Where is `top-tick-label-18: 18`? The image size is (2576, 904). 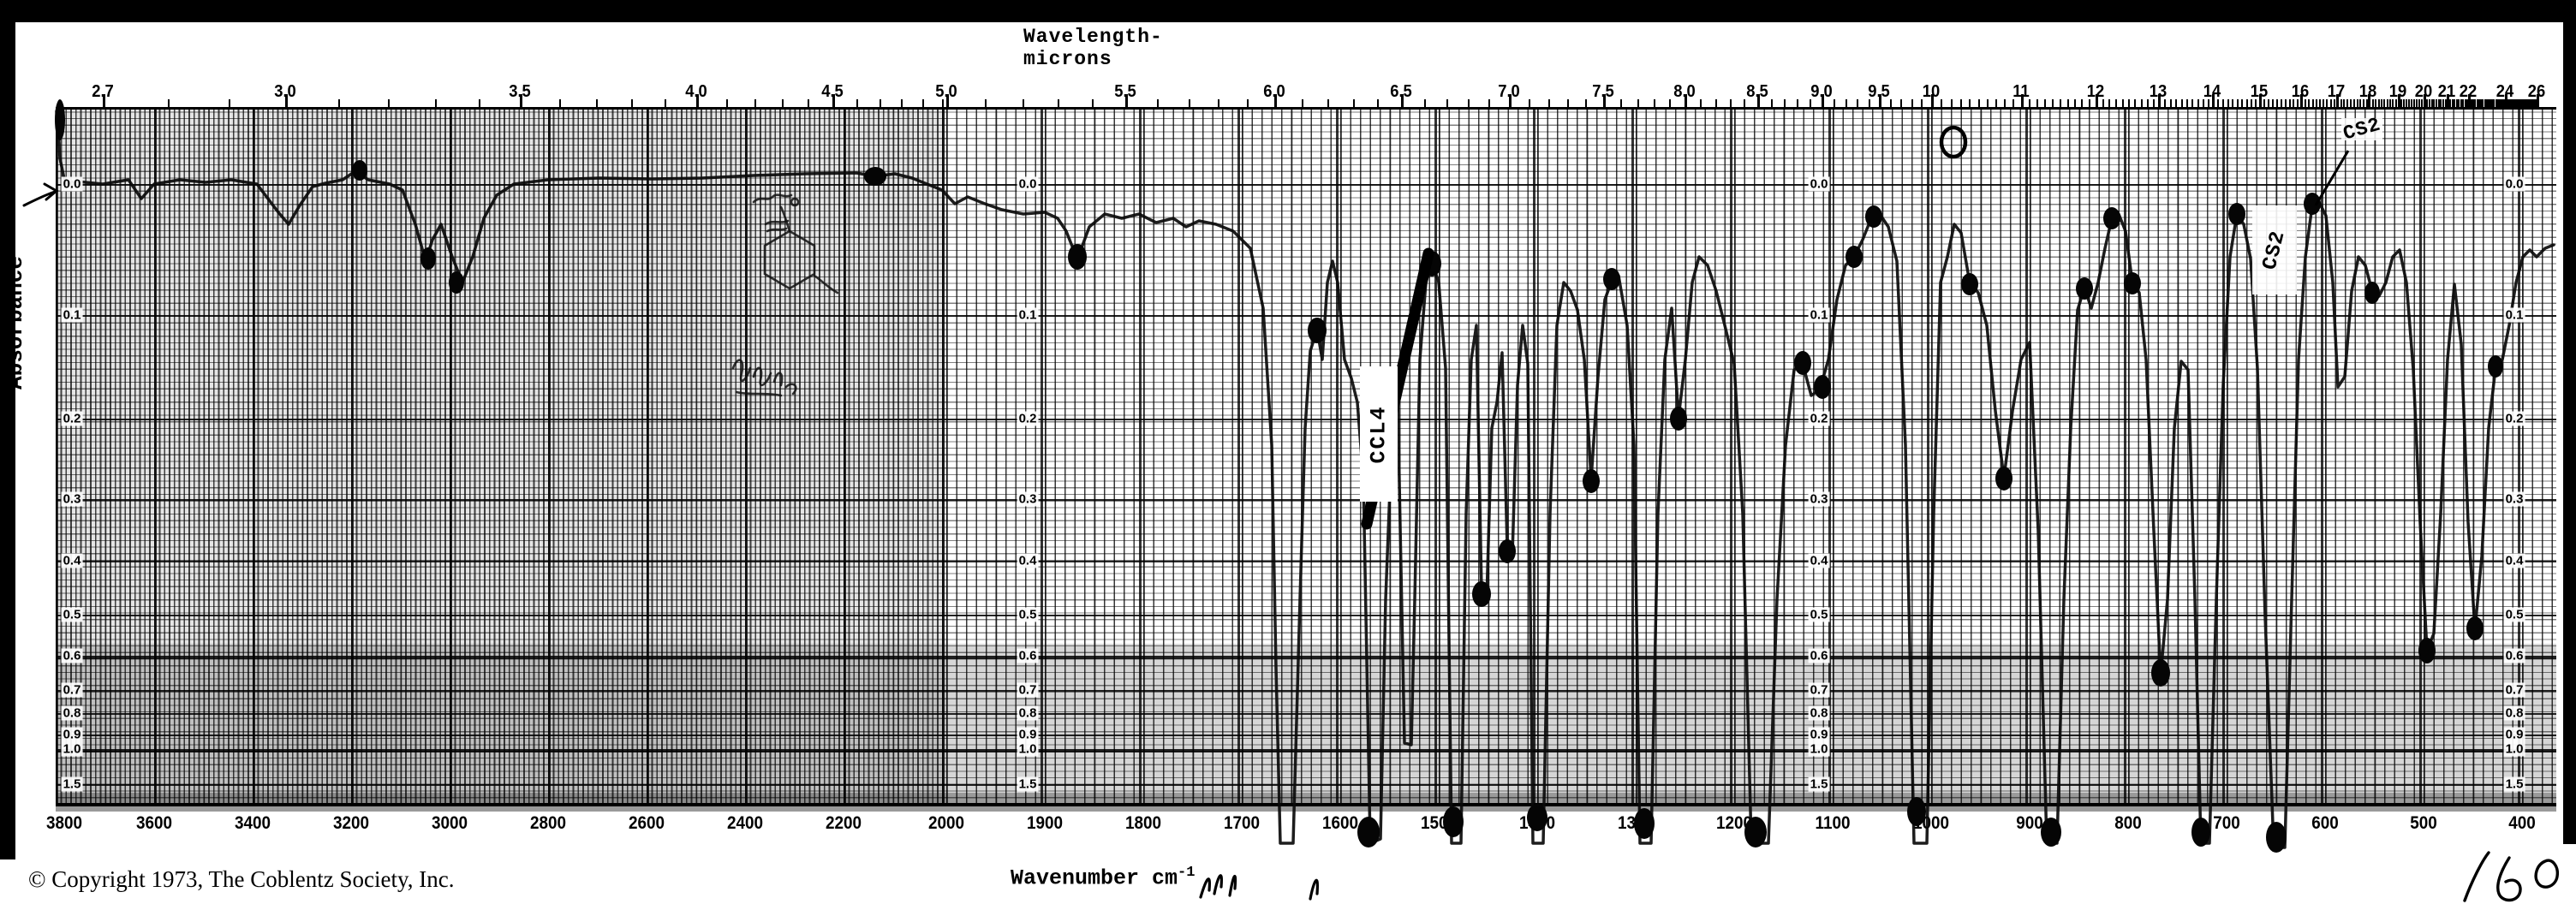
top-tick-label-18: 18 is located at coordinates (2367, 91).